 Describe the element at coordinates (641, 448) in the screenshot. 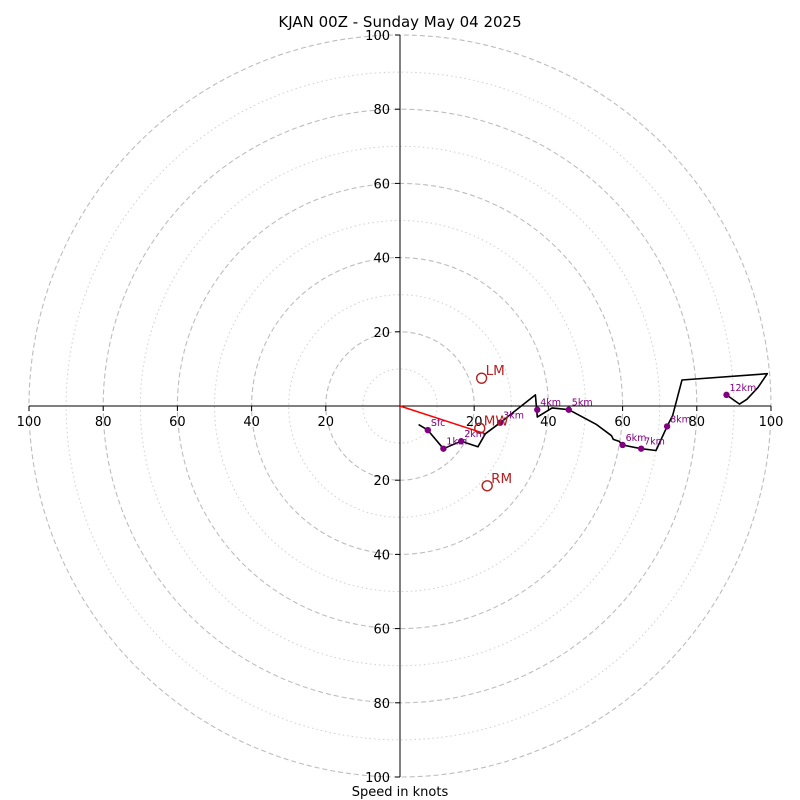

I see `level-point-7km` at that location.